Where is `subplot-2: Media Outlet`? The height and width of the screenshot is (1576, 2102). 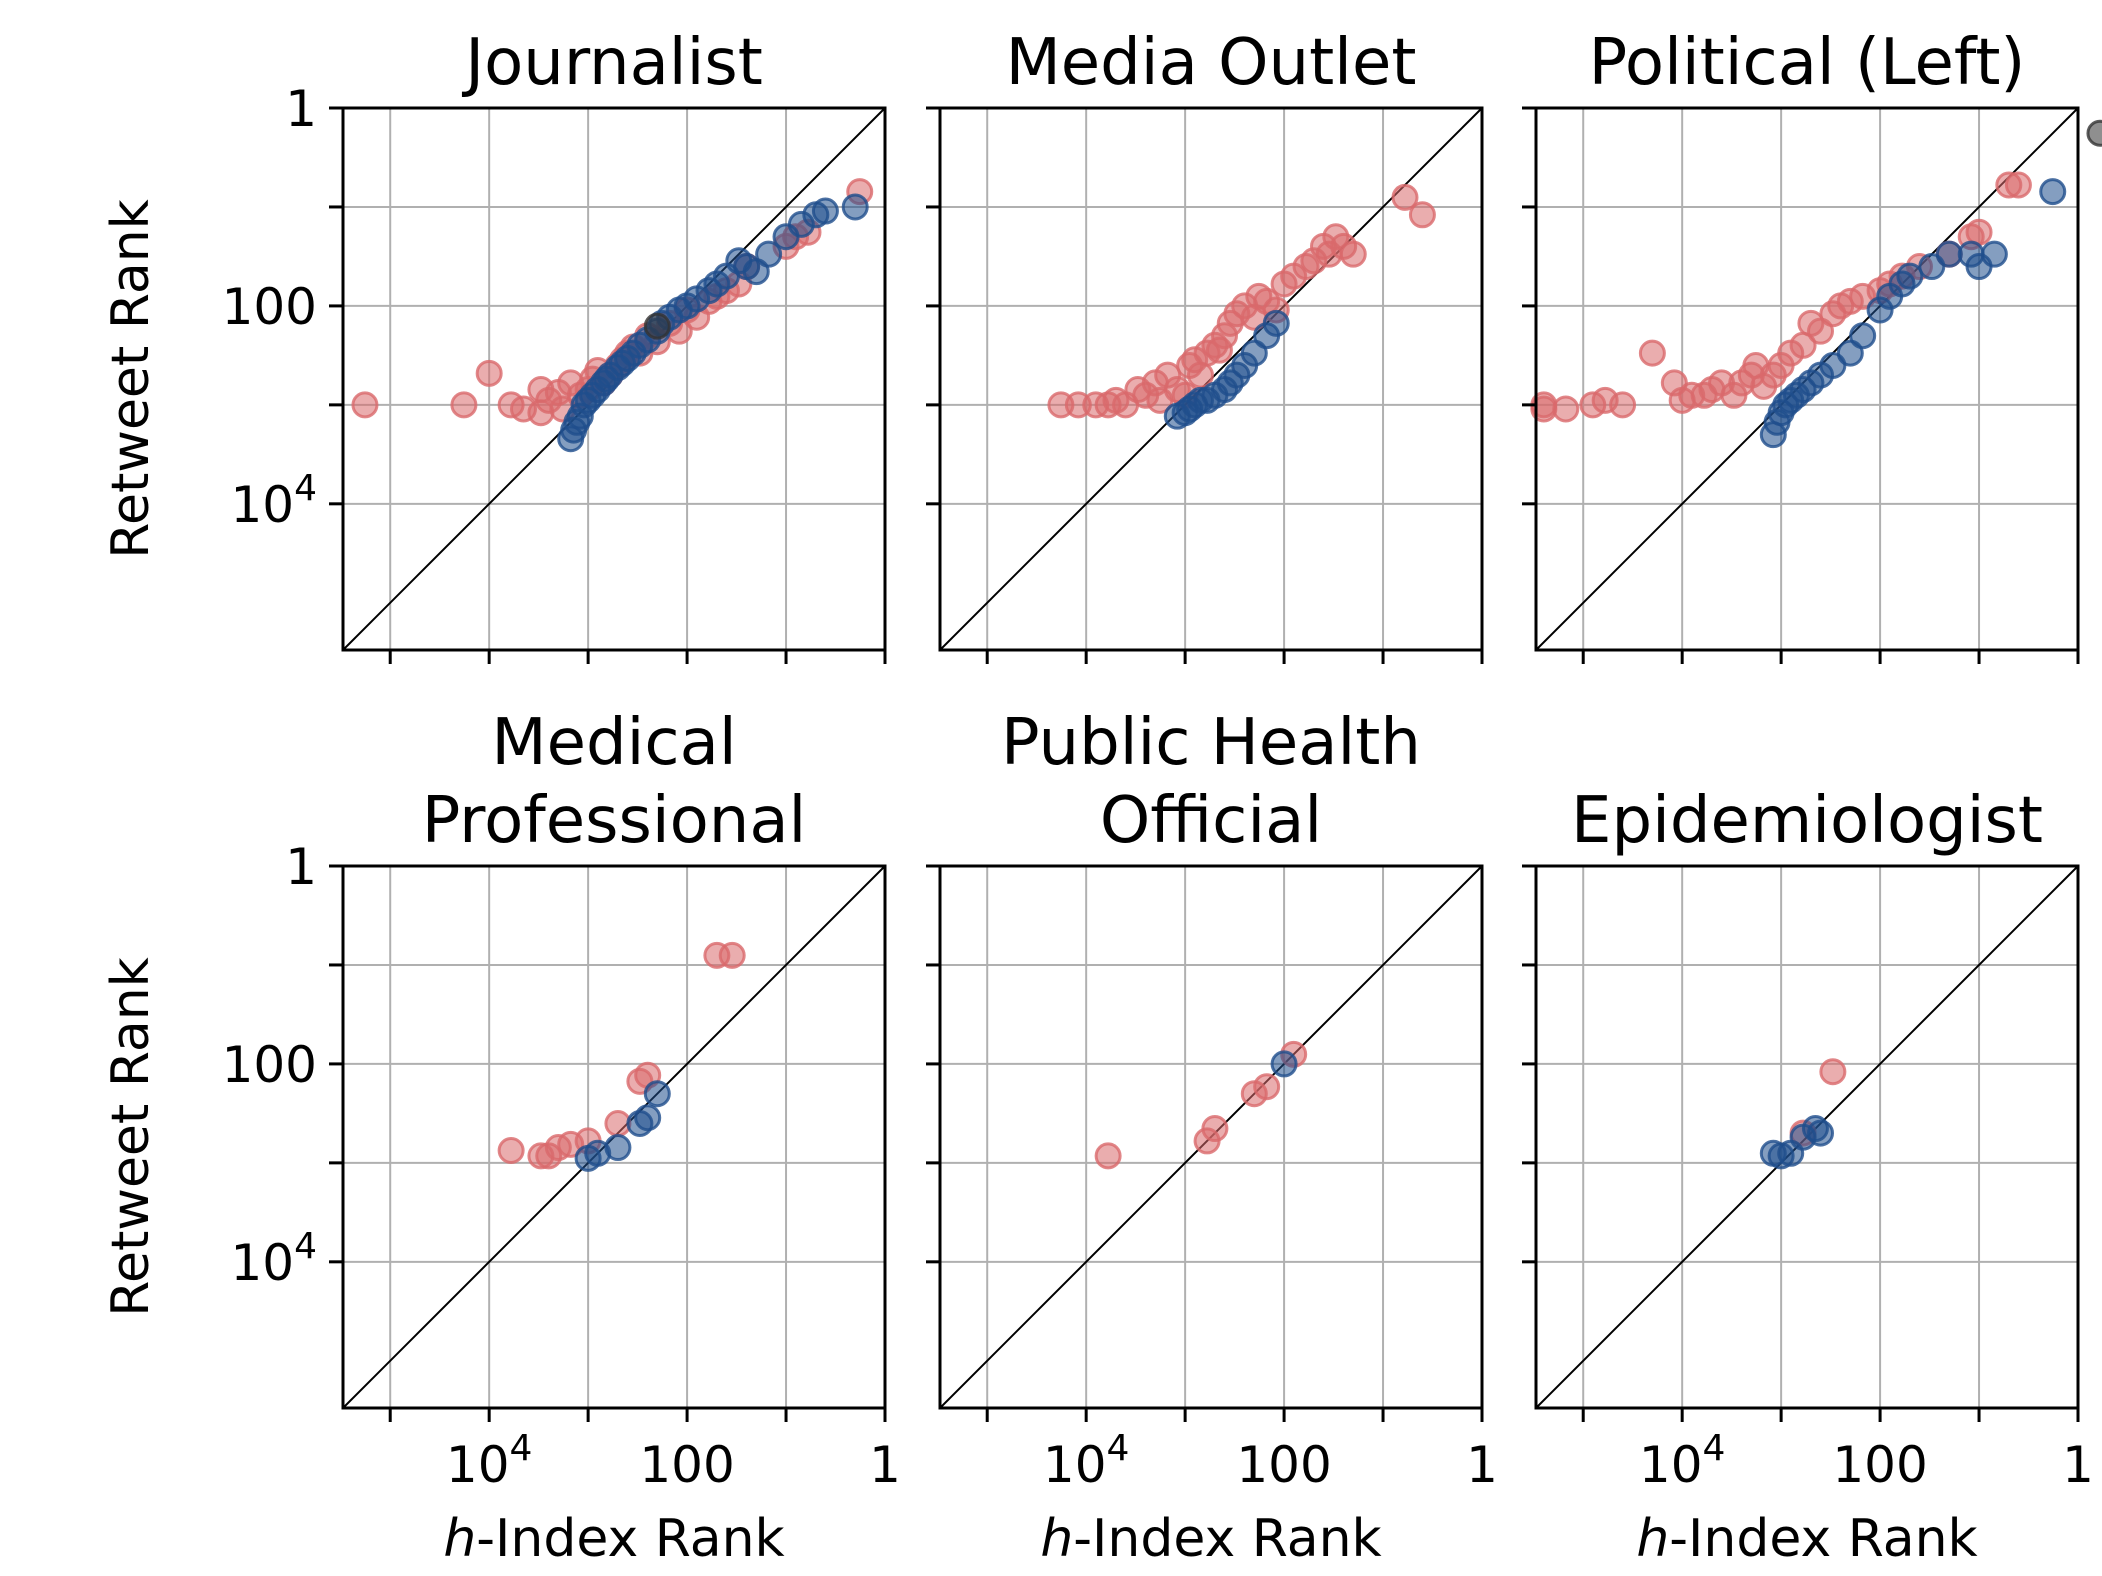
subplot-2: Media Outlet is located at coordinates (1205, 345).